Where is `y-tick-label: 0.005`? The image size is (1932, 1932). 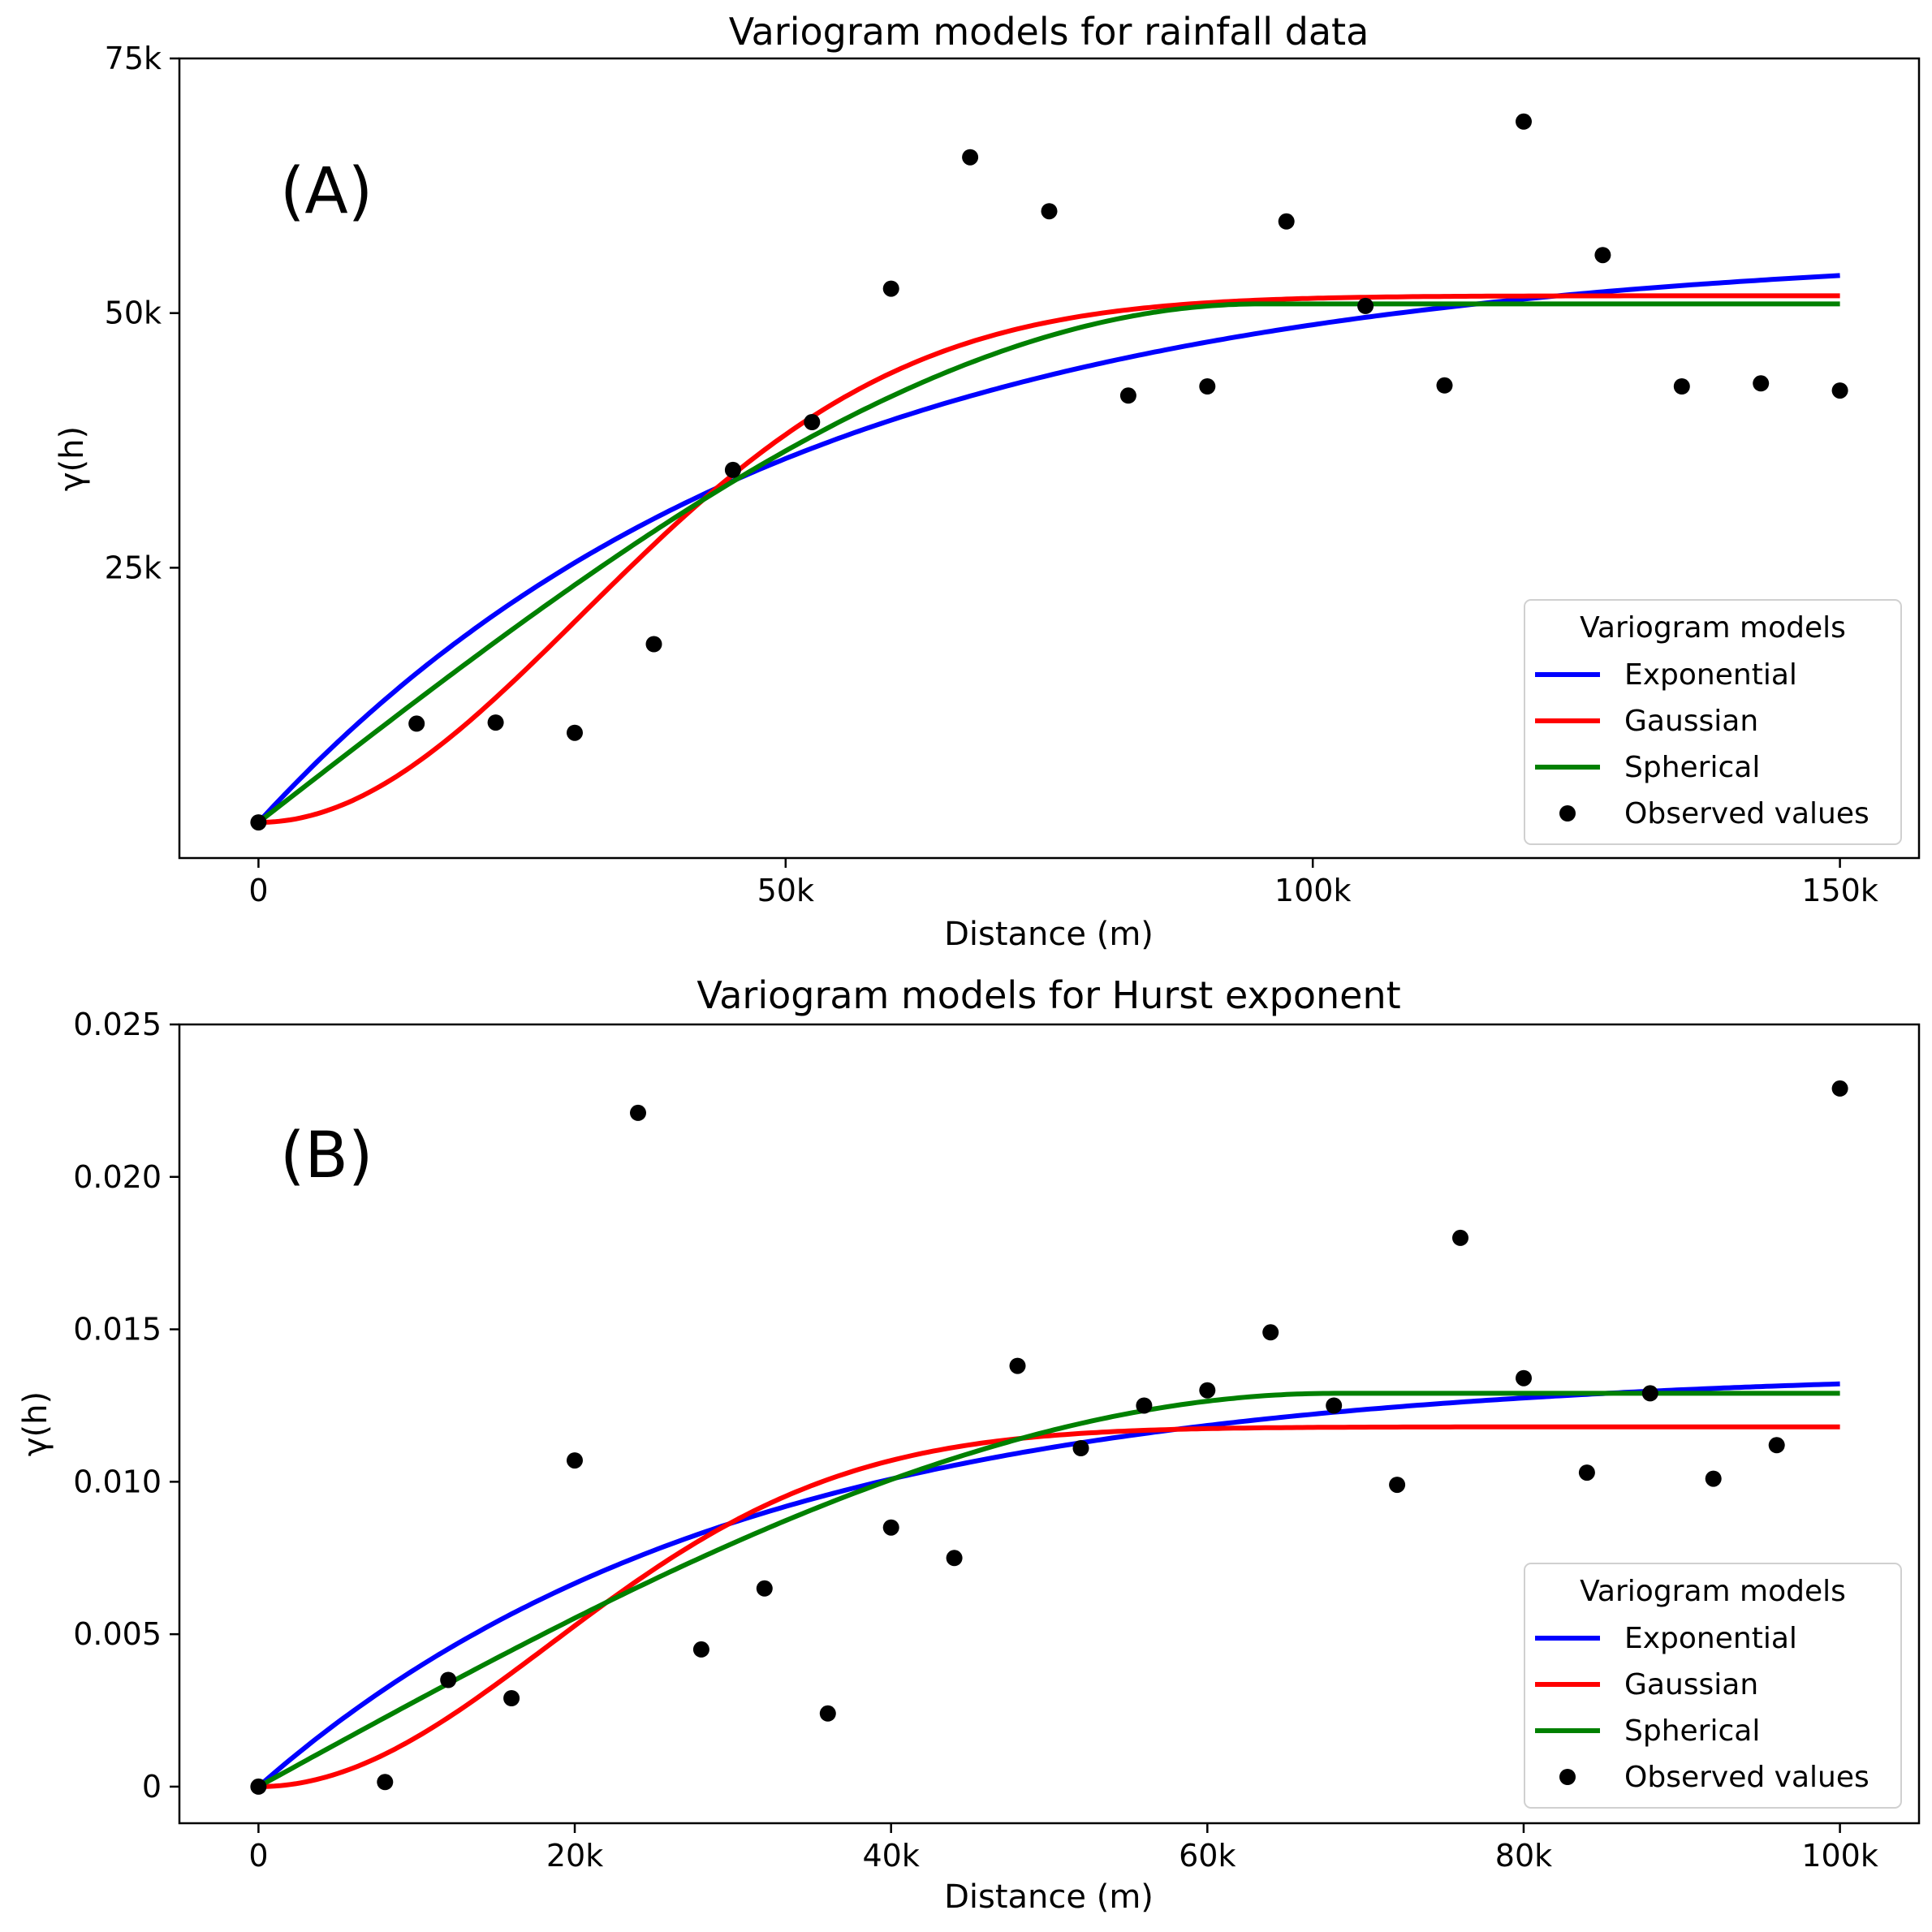
y-tick-label: 0.005 is located at coordinates (117, 1634).